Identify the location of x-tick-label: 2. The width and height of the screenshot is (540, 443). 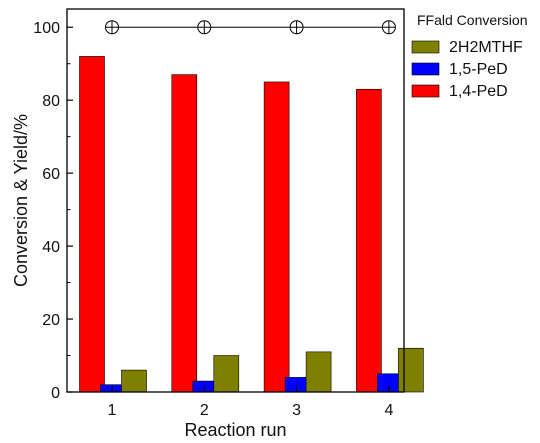
(204, 410).